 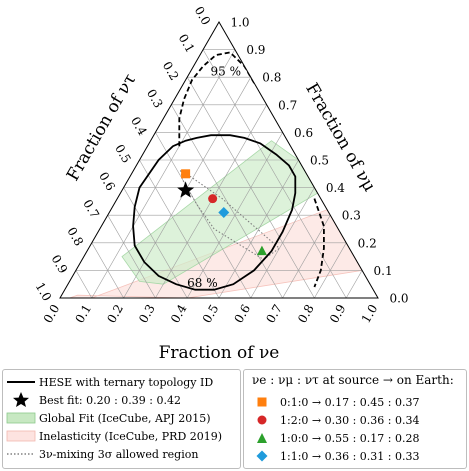 What do you see at coordinates (155, 99) in the screenshot?
I see `tick-left-3: 0.3` at bounding box center [155, 99].